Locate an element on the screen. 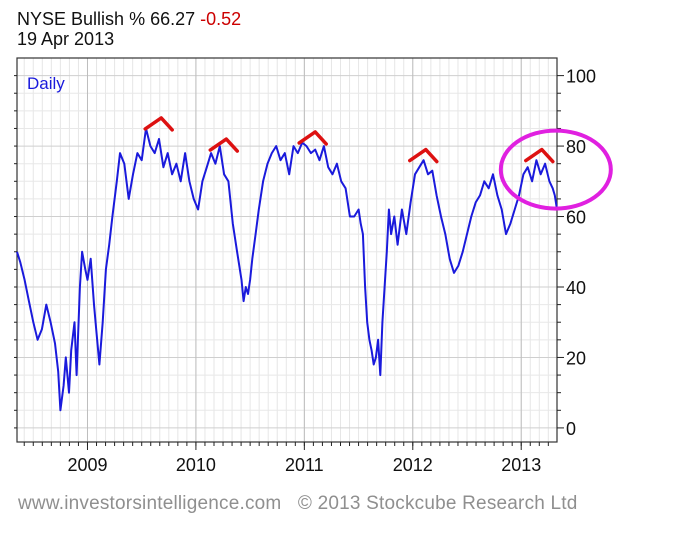  y-tick-label: 100 is located at coordinates (581, 77).